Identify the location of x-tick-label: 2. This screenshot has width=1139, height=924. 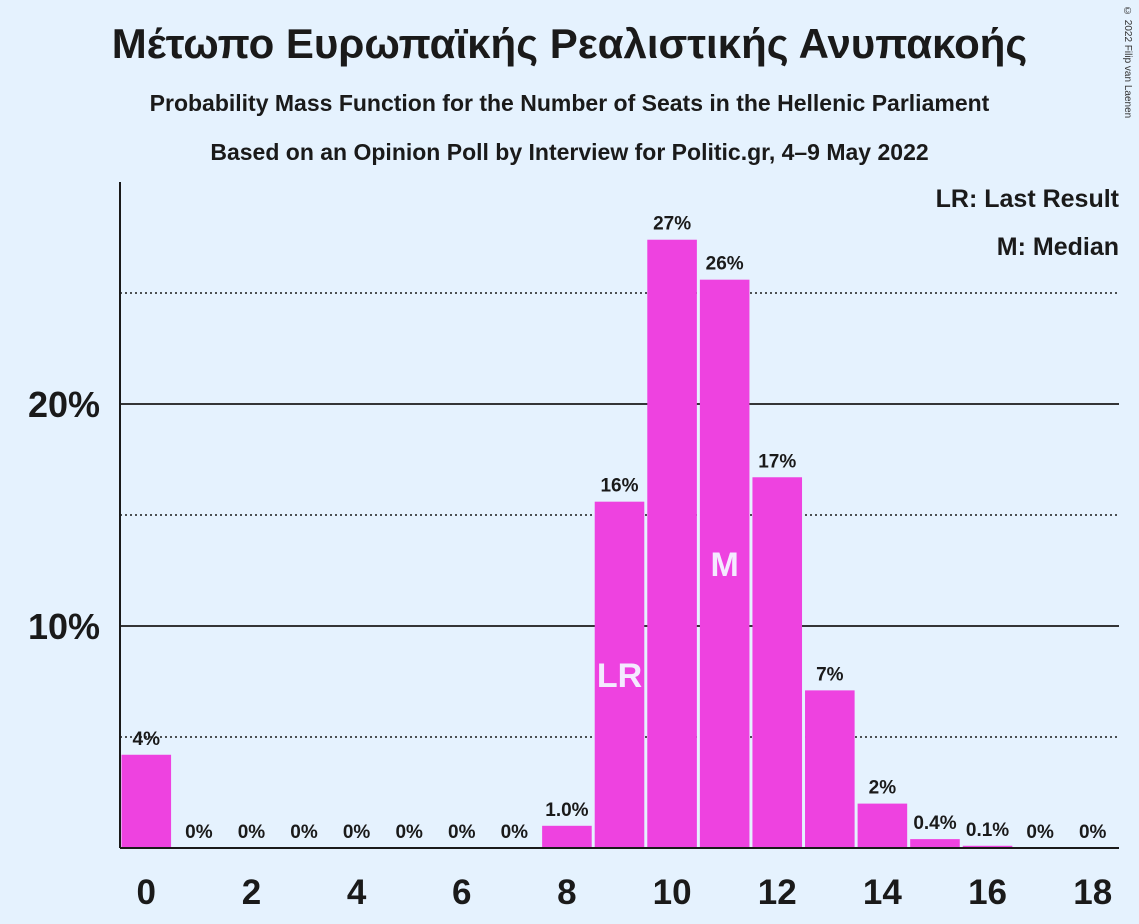
(251, 892).